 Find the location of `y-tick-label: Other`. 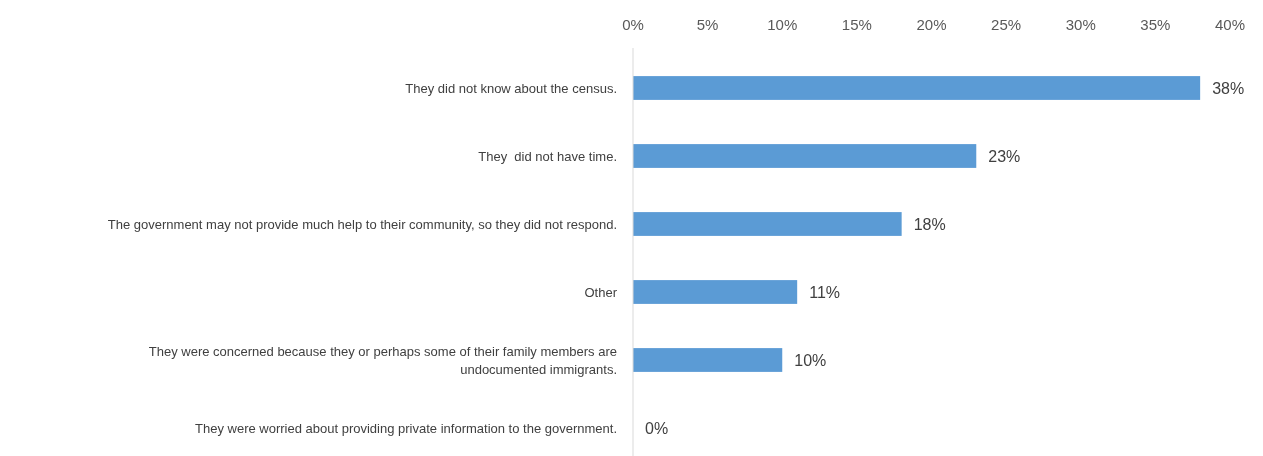

y-tick-label: Other is located at coordinates (601, 292).